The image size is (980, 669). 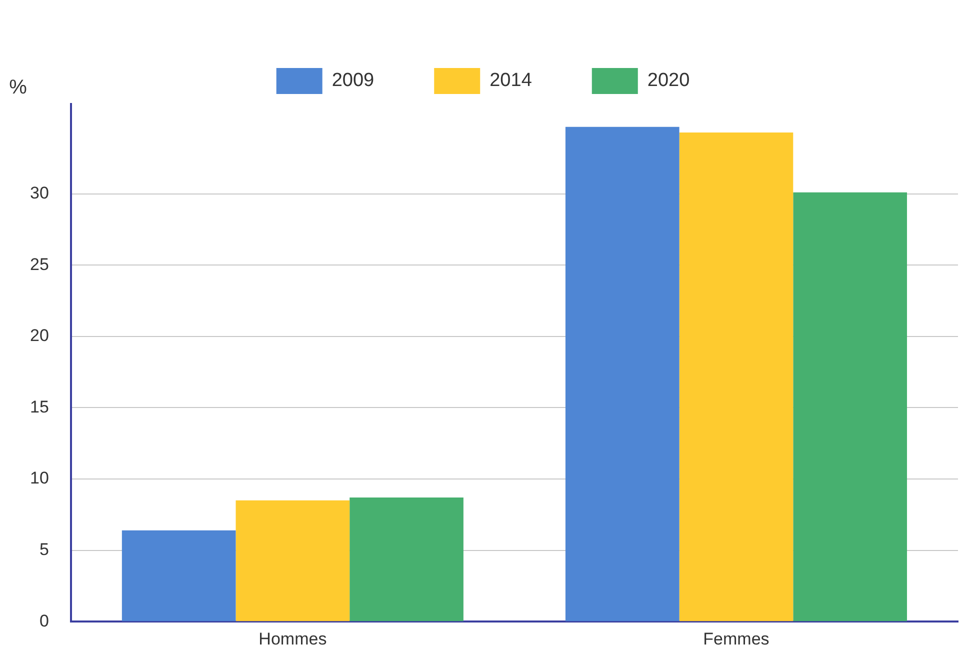 I want to click on legend-label: 2020, so click(x=668, y=81).